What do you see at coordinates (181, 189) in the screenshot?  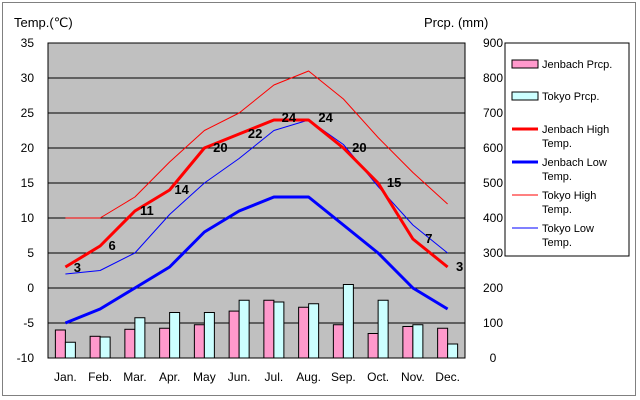 I see `jenbach-high-data-label: 14` at bounding box center [181, 189].